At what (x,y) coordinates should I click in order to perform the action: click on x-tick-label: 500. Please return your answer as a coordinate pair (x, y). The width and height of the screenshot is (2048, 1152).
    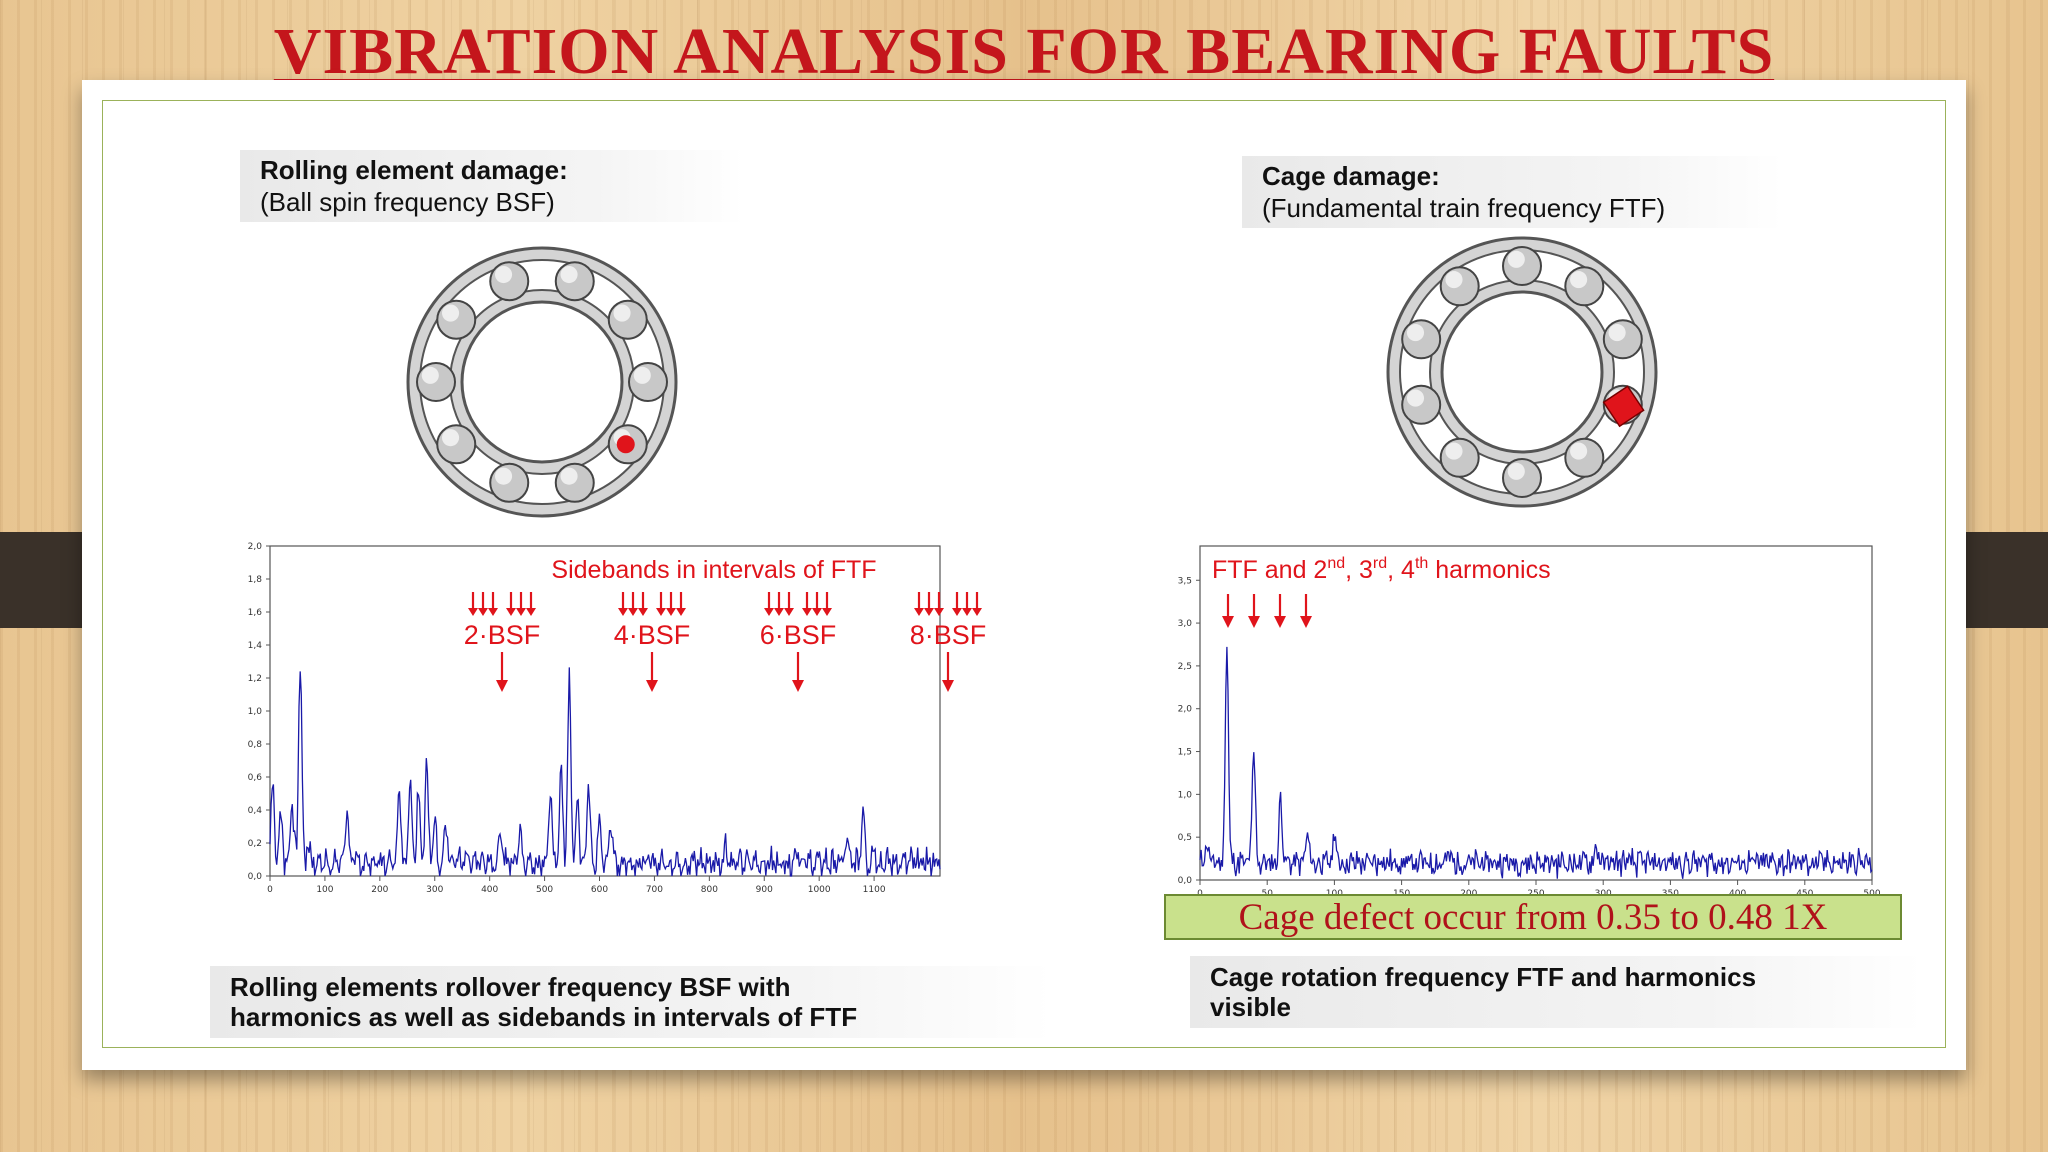
    Looking at the image, I should click on (544, 890).